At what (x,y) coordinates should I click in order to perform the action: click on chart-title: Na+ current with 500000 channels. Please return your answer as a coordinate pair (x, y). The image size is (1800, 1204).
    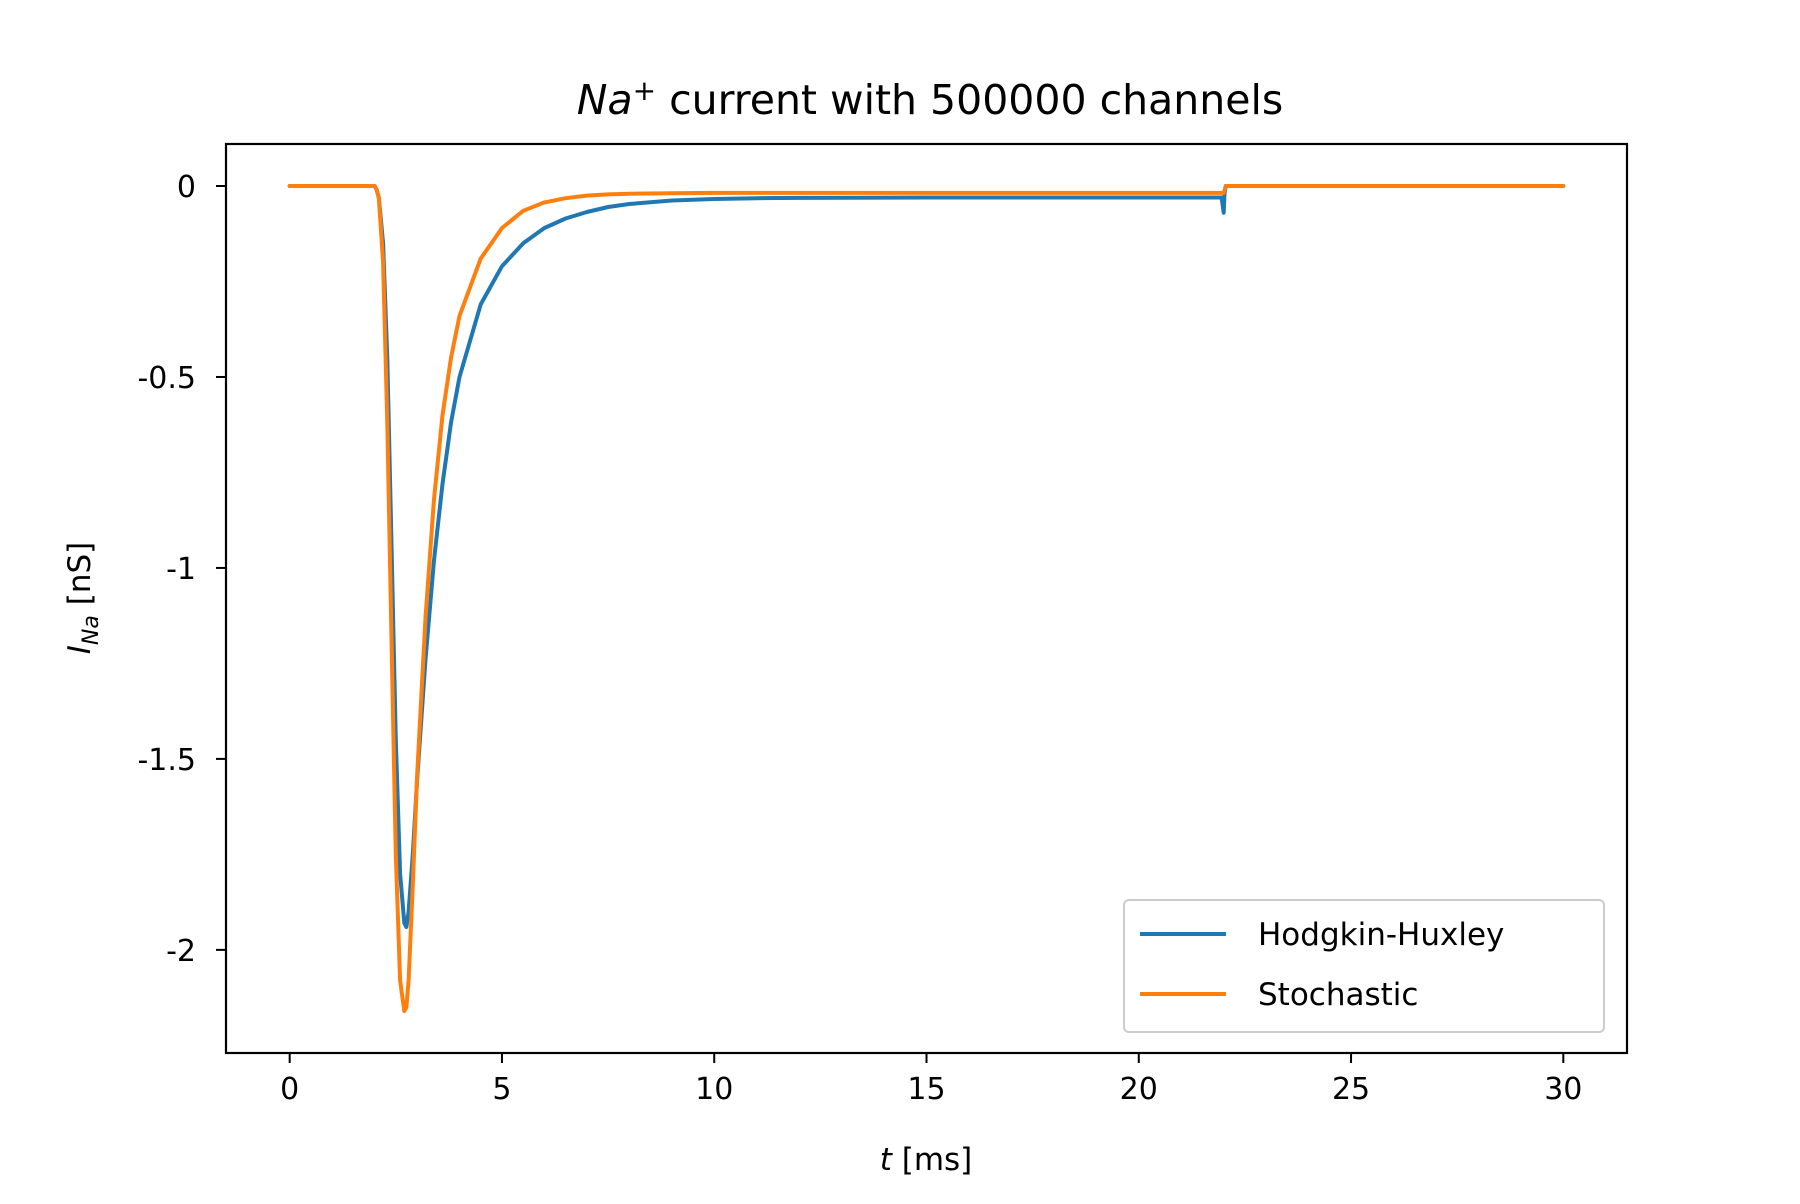
    Looking at the image, I should click on (930, 99).